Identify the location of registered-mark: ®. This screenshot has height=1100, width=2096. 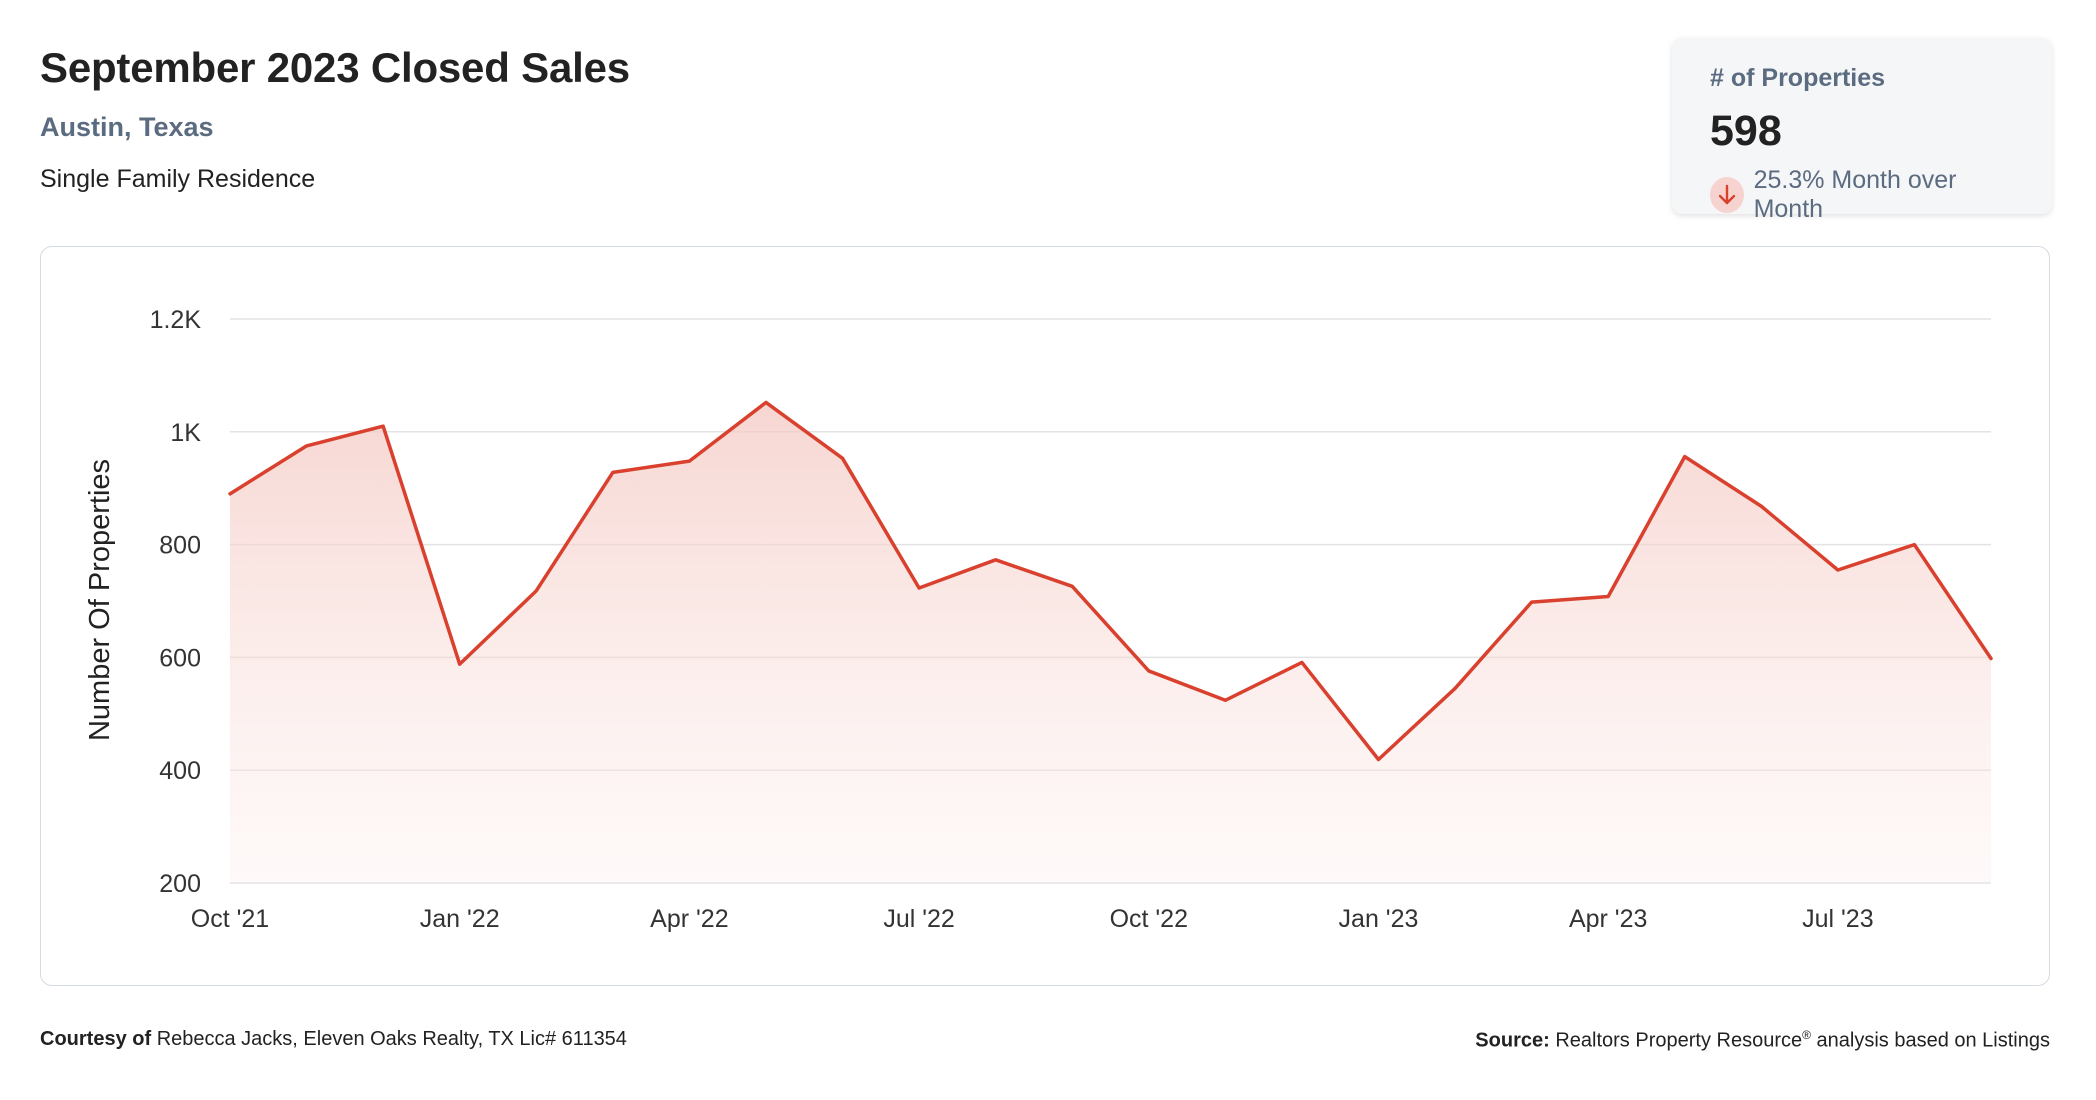
(1806, 1035).